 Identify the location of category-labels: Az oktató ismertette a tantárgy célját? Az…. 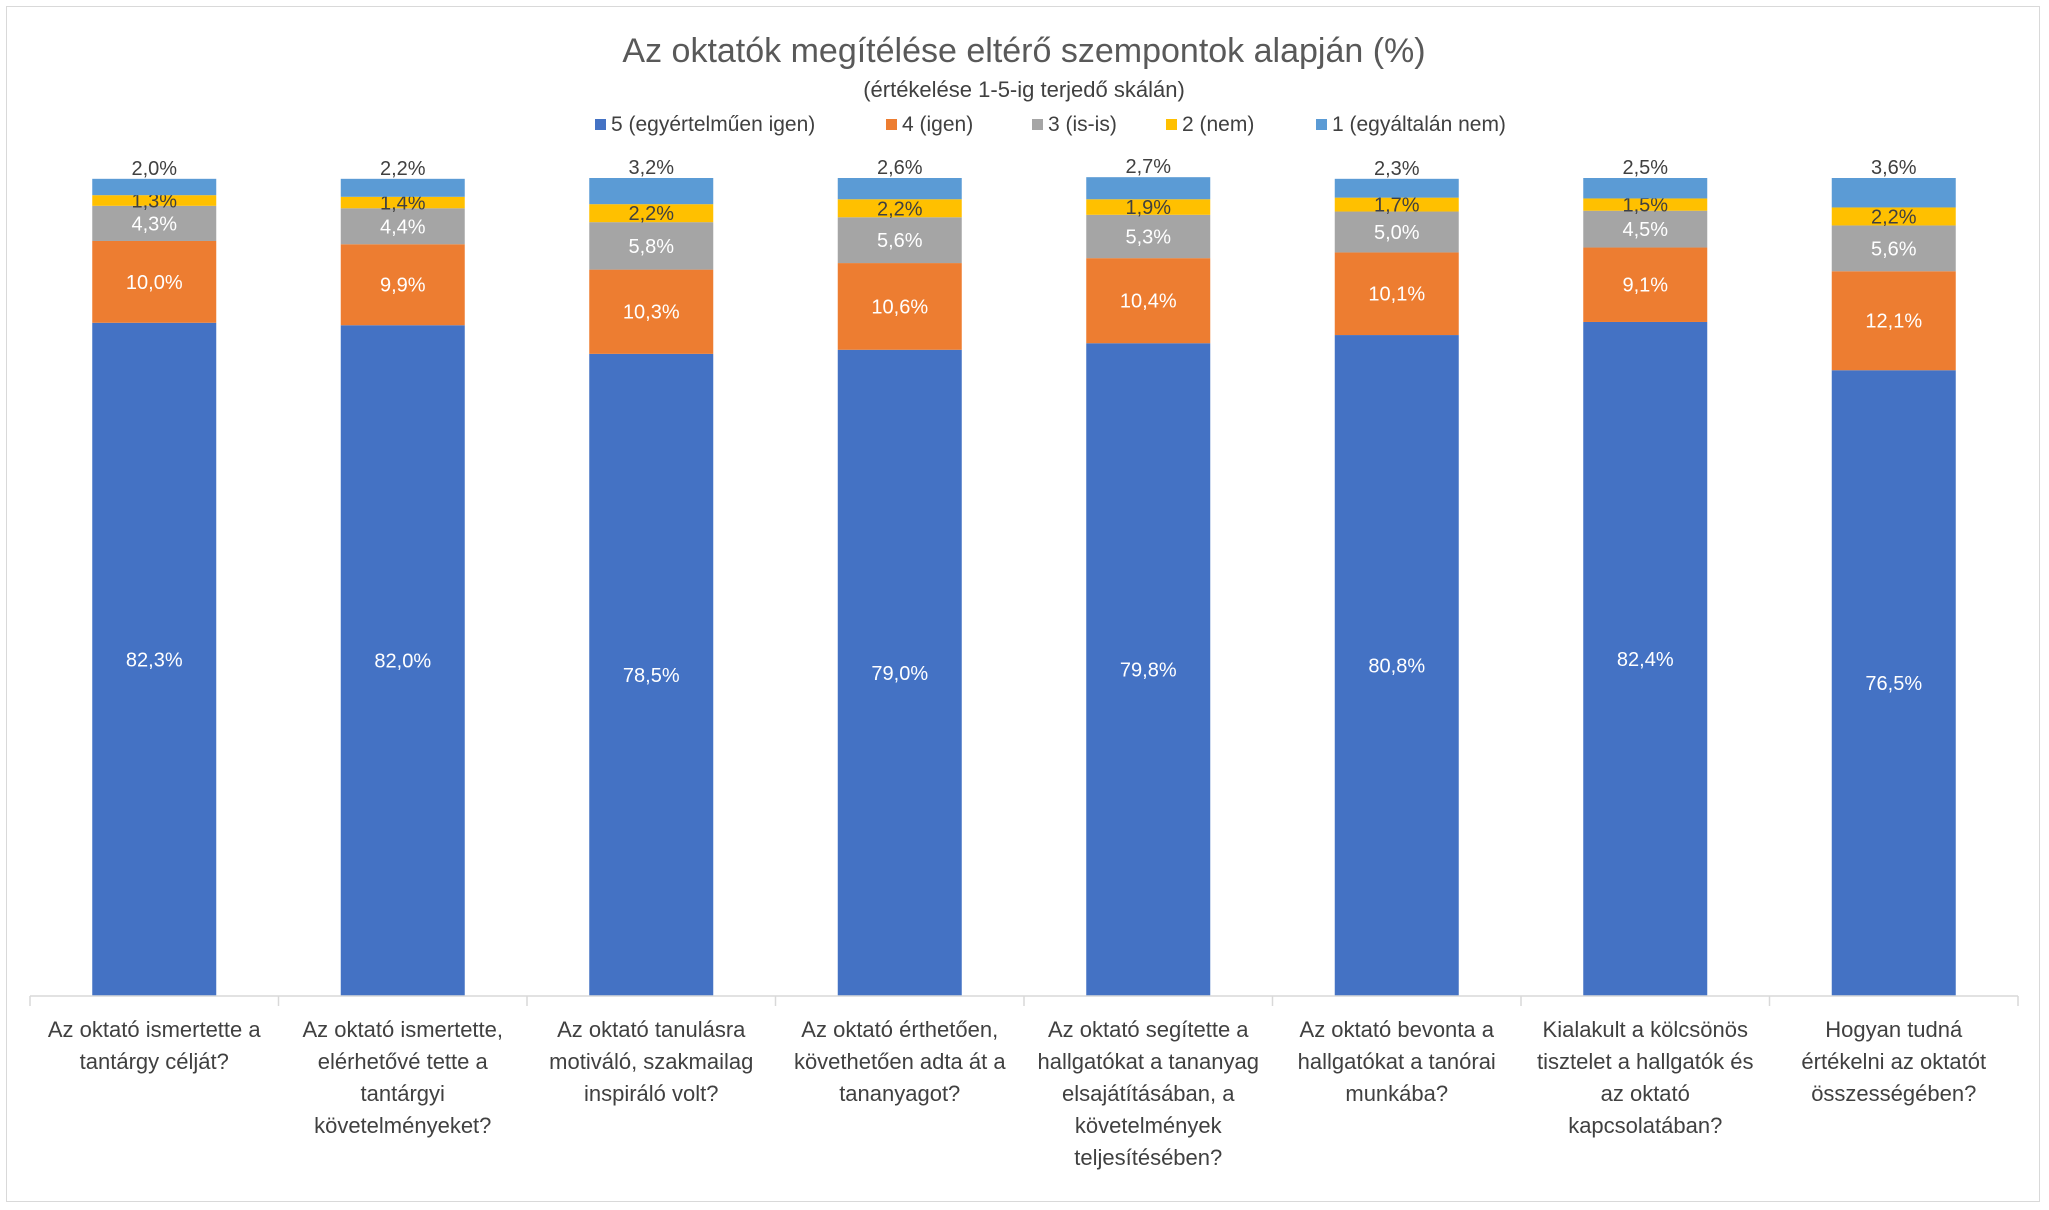
(1017, 1093).